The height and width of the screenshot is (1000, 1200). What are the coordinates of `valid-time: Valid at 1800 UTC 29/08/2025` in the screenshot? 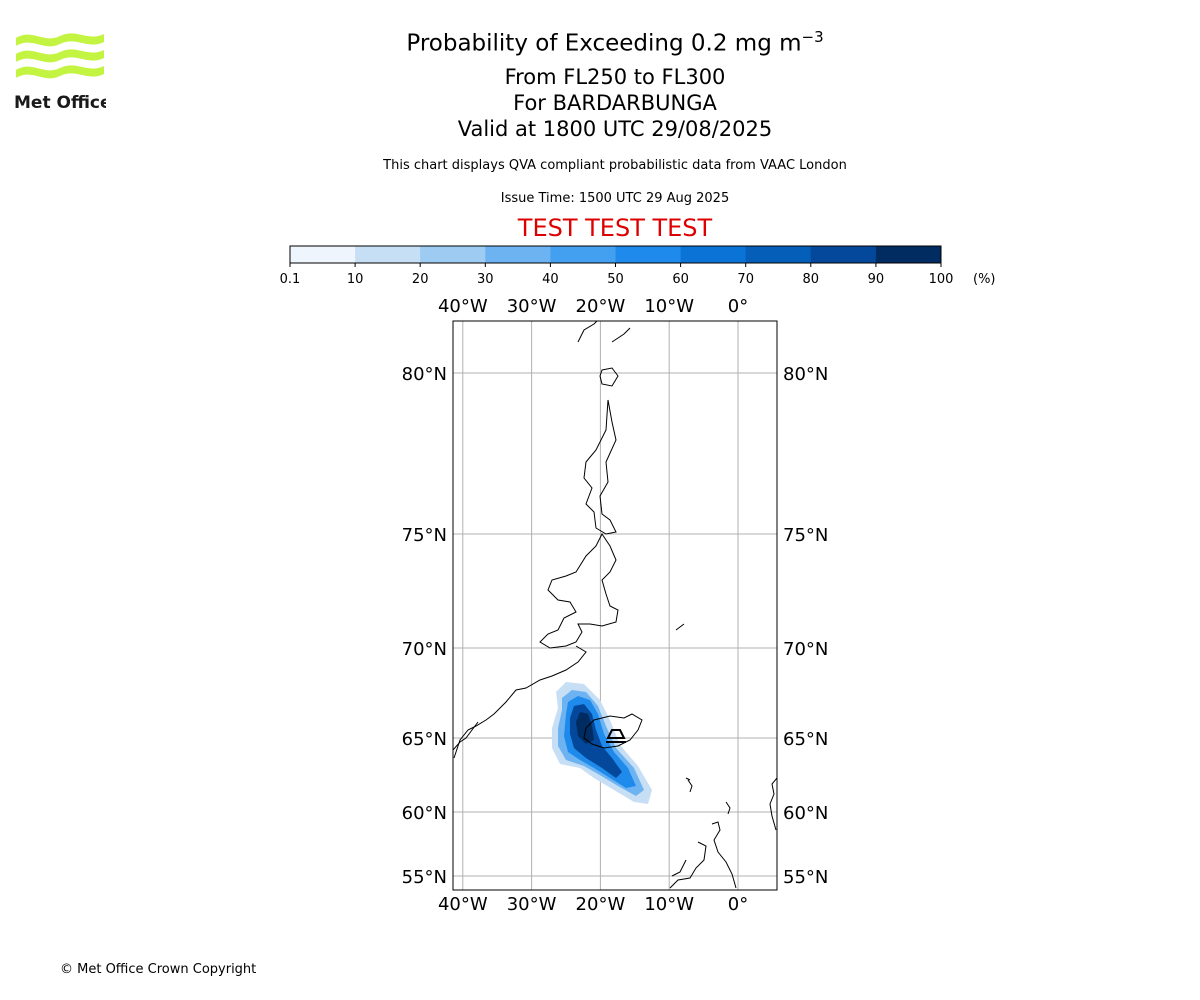 It's located at (615, 129).